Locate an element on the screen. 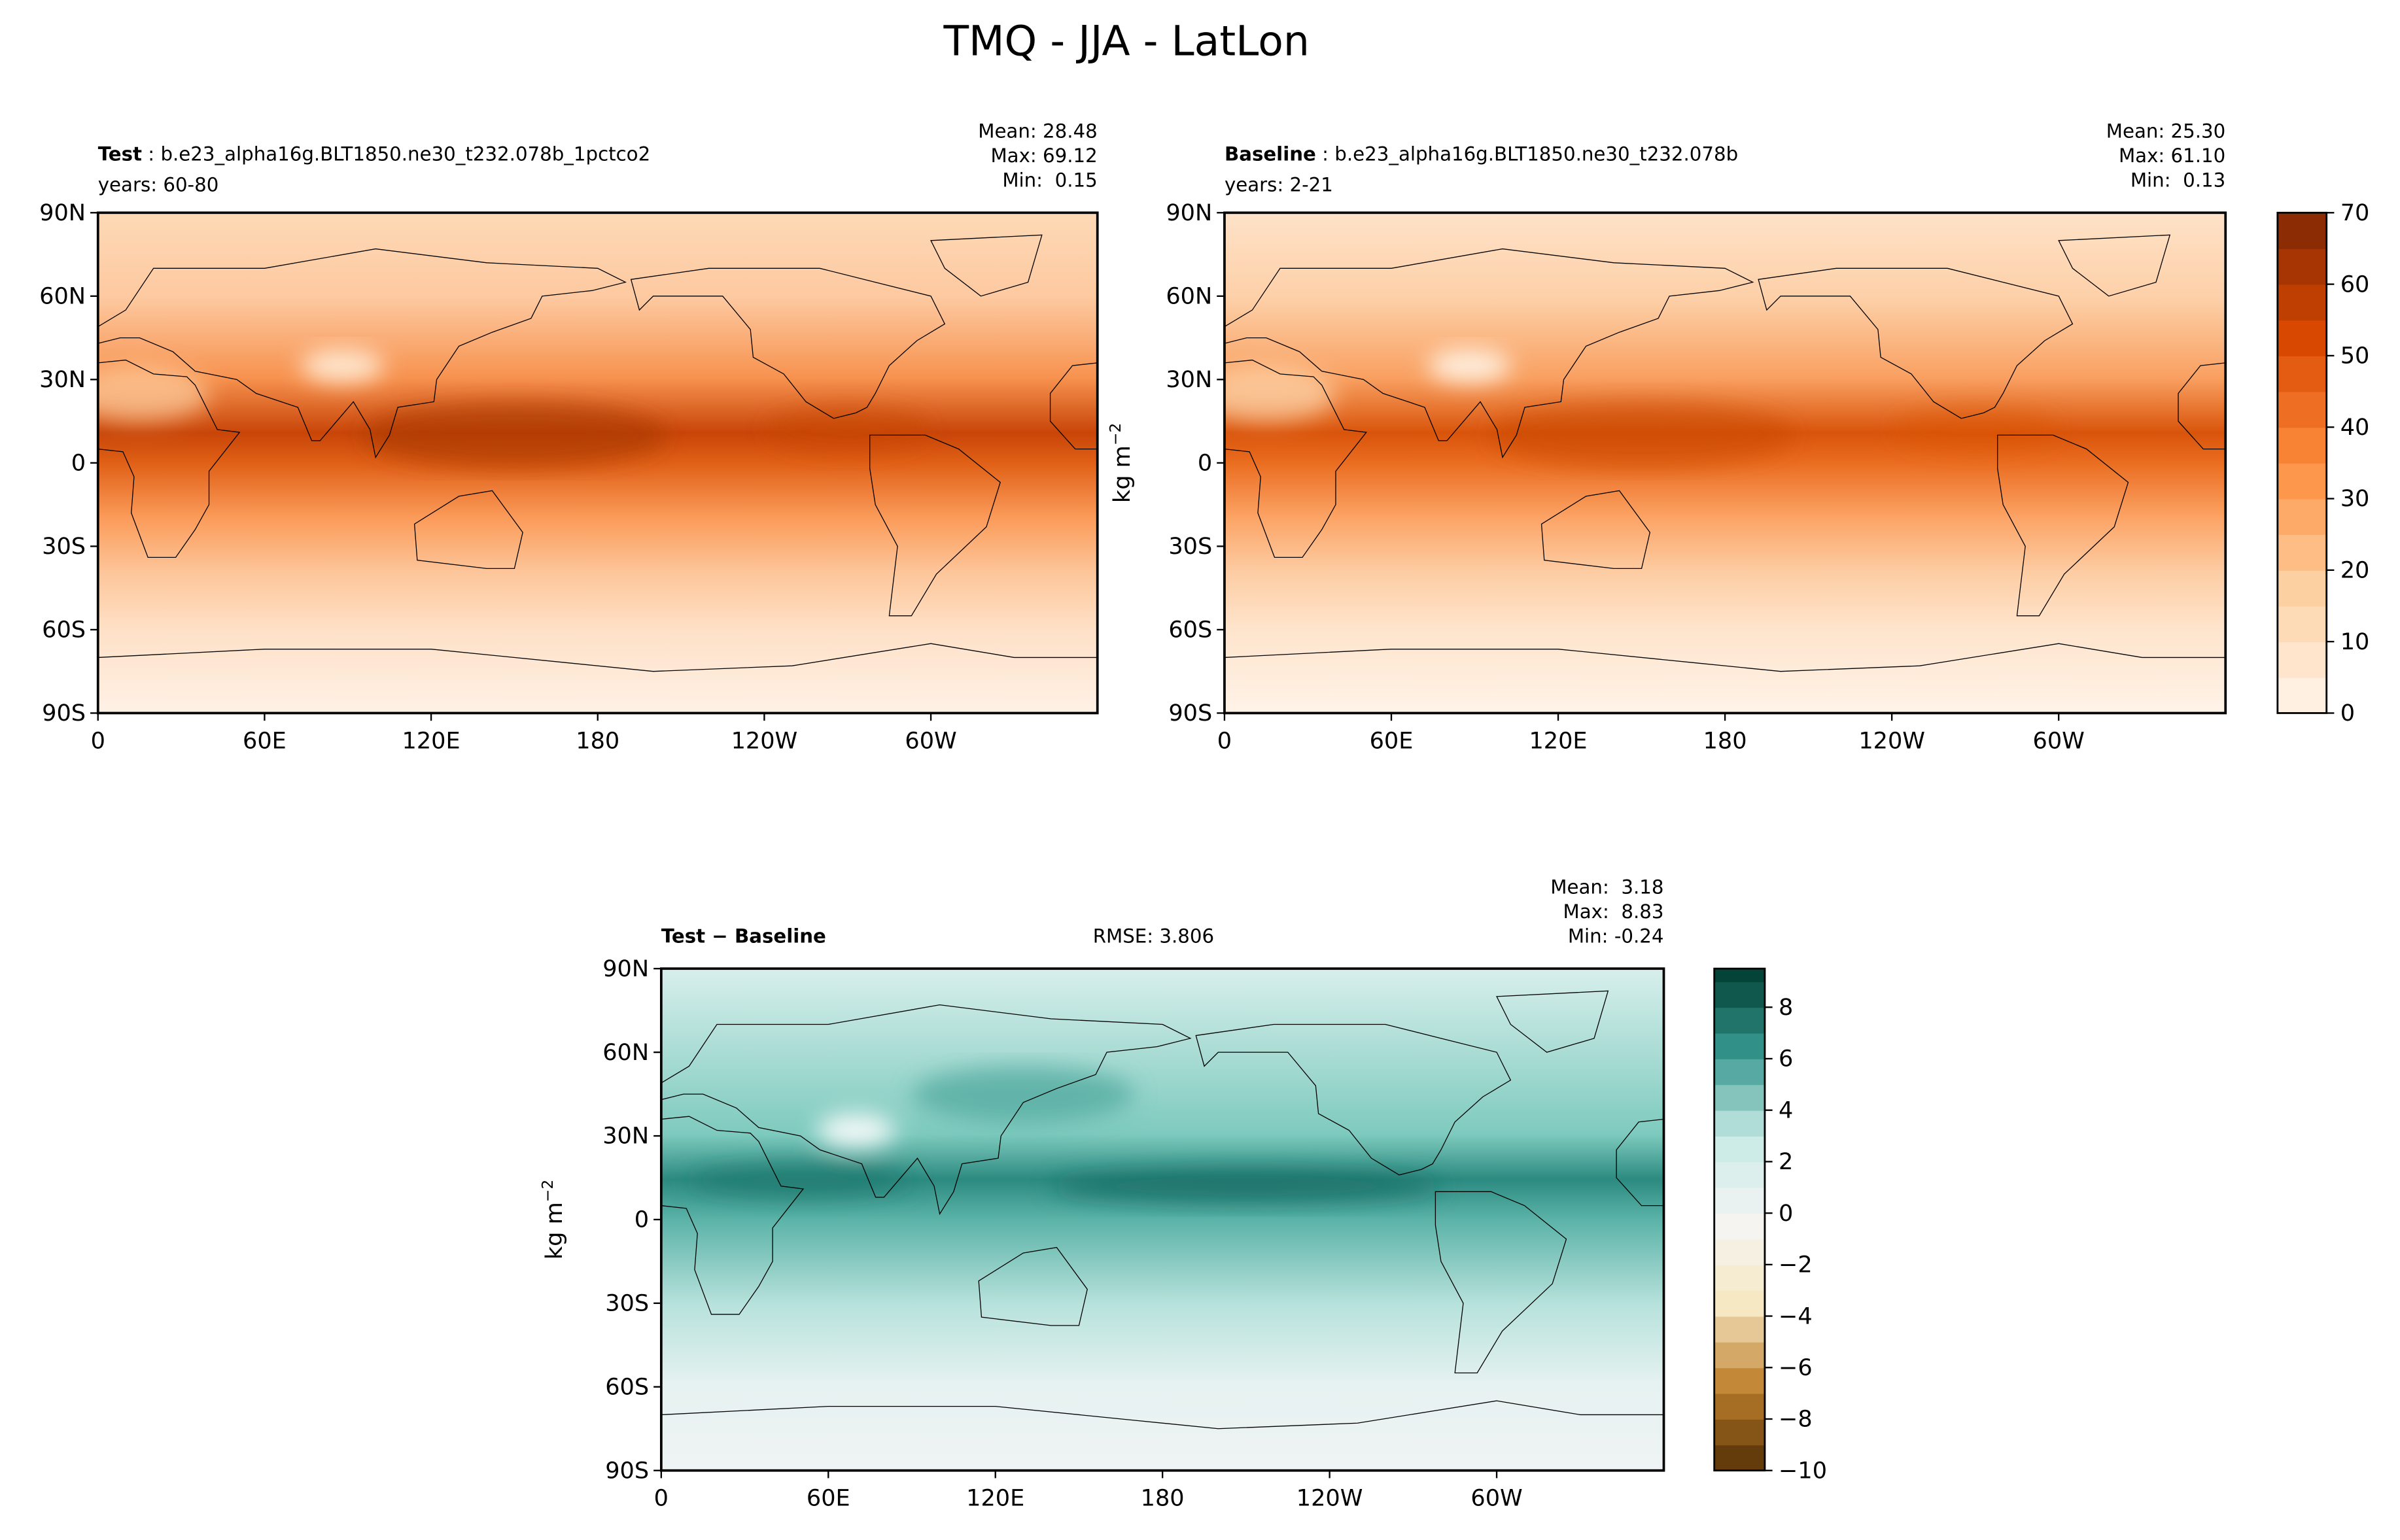 Image resolution: width=2400 pixels, height=1540 pixels. colorbar-tick-label: −10 is located at coordinates (1803, 1470).